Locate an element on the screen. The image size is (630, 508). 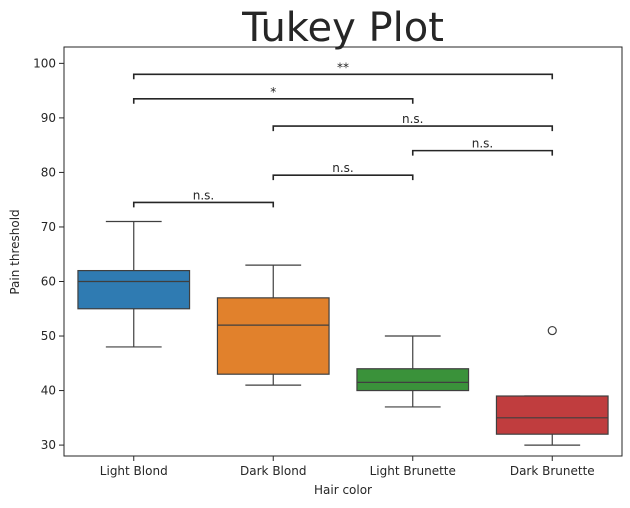
significance-label: ** is located at coordinates (343, 67).